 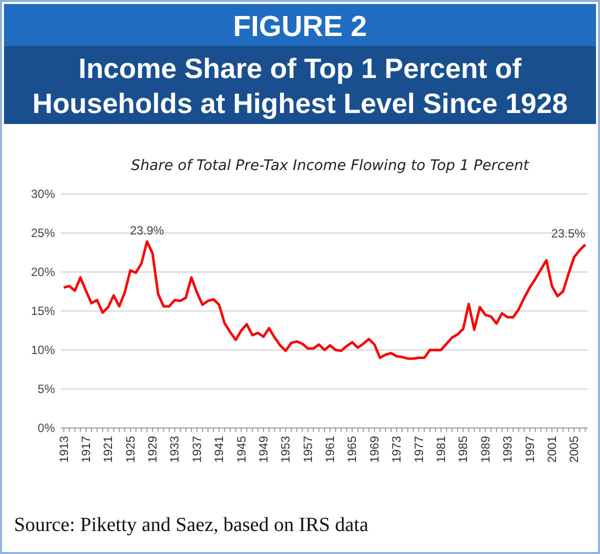 I want to click on y-tick-label: 30%, so click(x=43, y=194).